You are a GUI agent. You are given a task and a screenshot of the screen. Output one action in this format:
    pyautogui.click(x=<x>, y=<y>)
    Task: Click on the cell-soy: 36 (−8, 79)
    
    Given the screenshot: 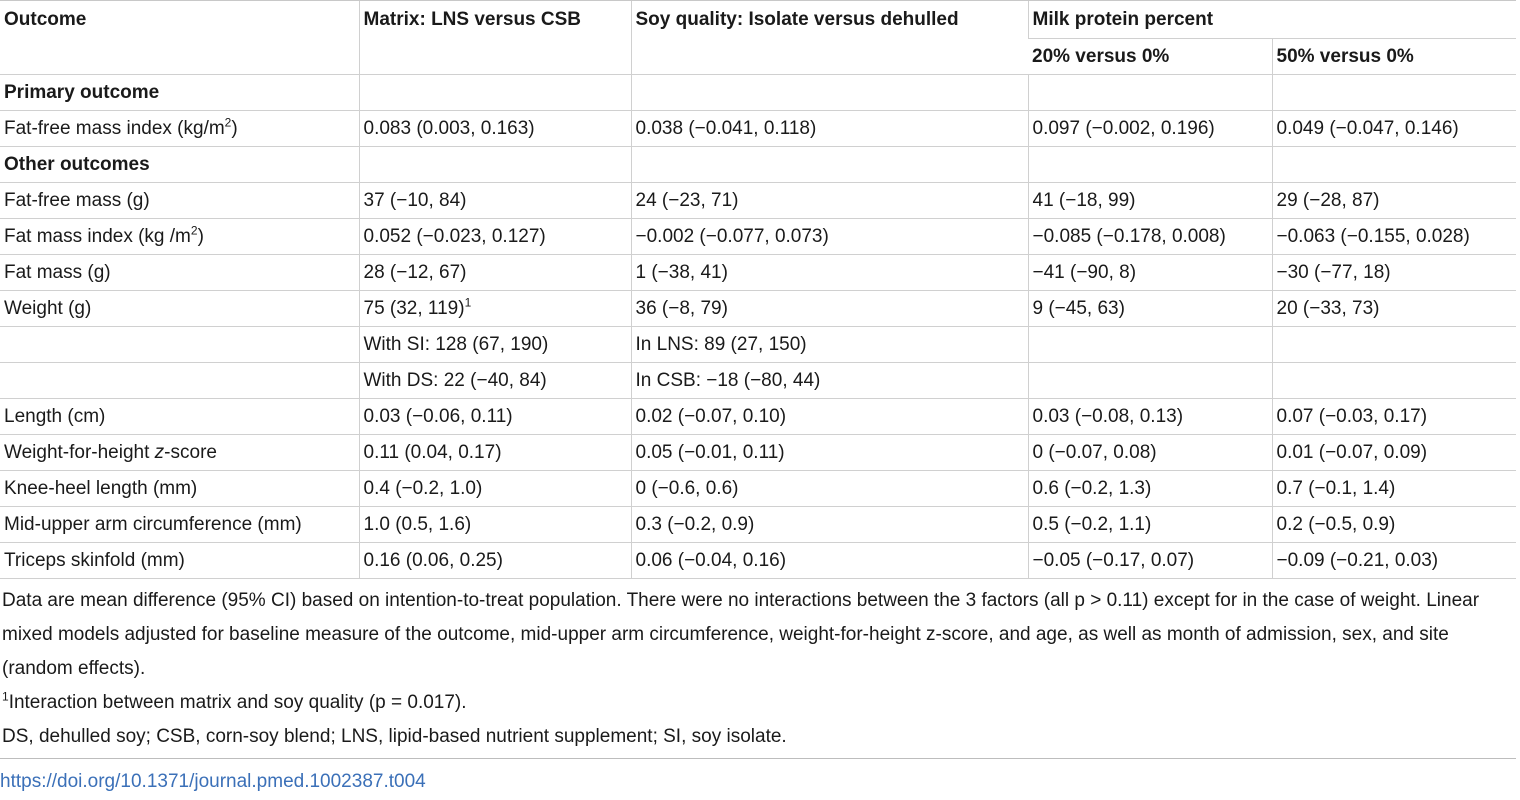 What is the action you would take?
    pyautogui.click(x=829, y=308)
    